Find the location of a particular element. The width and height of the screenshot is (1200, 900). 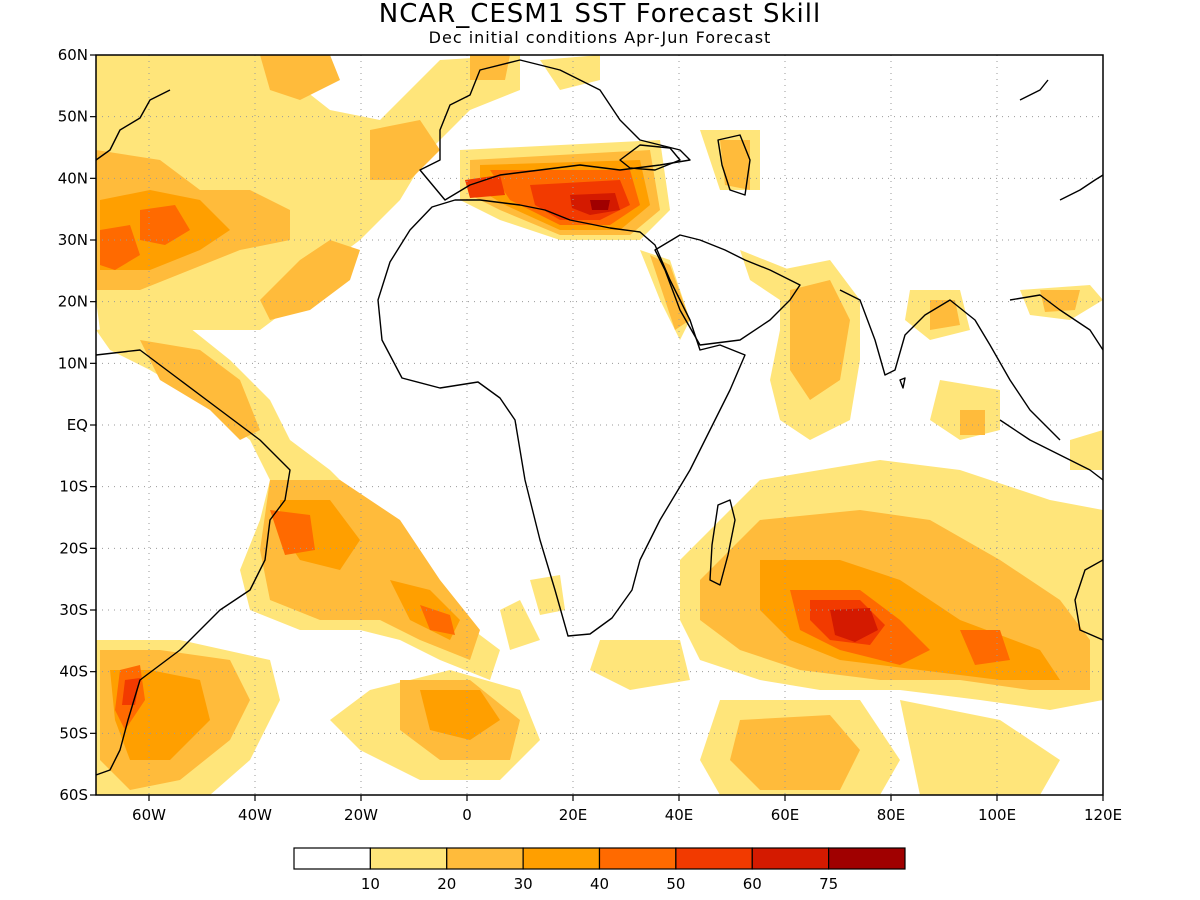

latitude-axis: 60N 50N 40N 30N 20N 10N EQ 10S 20S 30S 40S 50S 60S is located at coordinates (77, 425).